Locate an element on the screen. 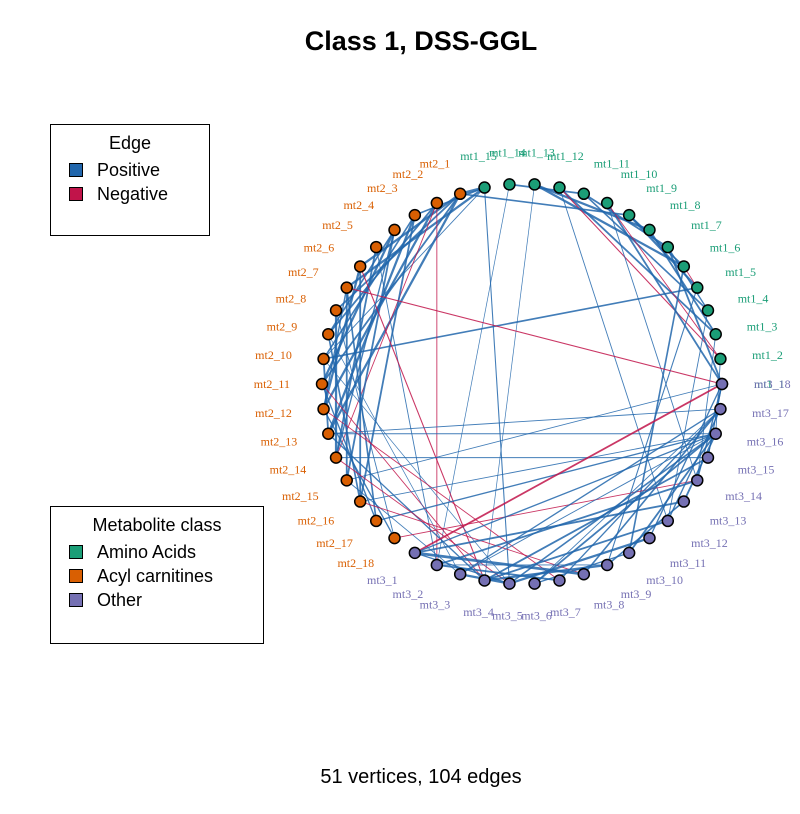 This screenshot has height=814, width=800. node-label-mt3_15: mt3_15 is located at coordinates (756, 469).